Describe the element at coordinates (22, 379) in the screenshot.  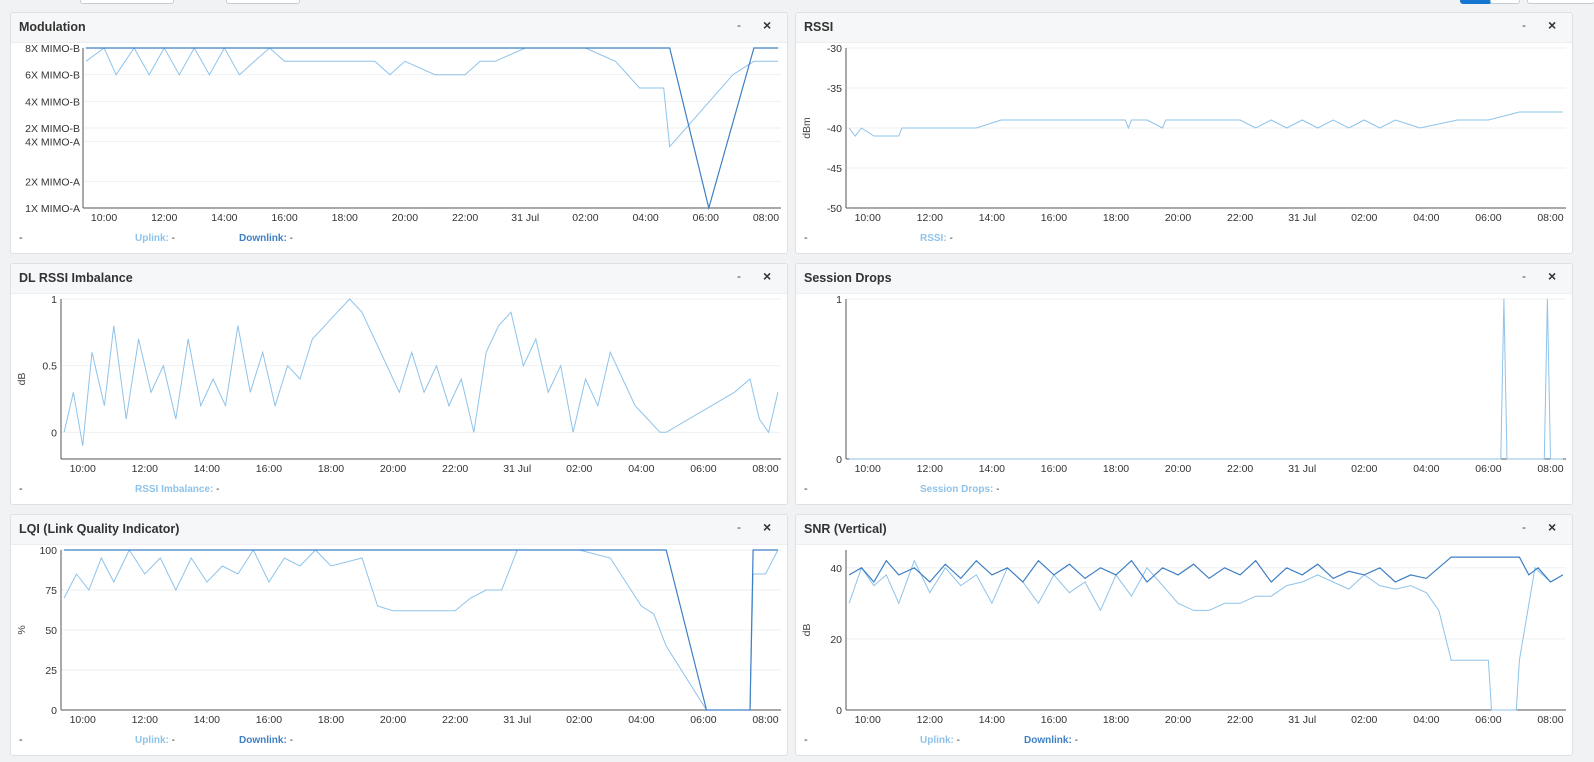
I see `y-axis-label: dB` at that location.